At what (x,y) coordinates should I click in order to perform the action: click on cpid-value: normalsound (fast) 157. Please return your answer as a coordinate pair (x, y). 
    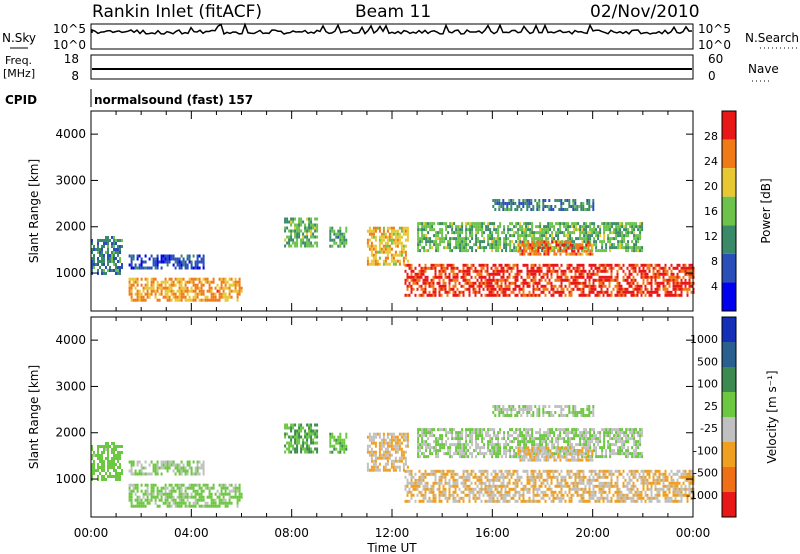
    Looking at the image, I should click on (173, 100).